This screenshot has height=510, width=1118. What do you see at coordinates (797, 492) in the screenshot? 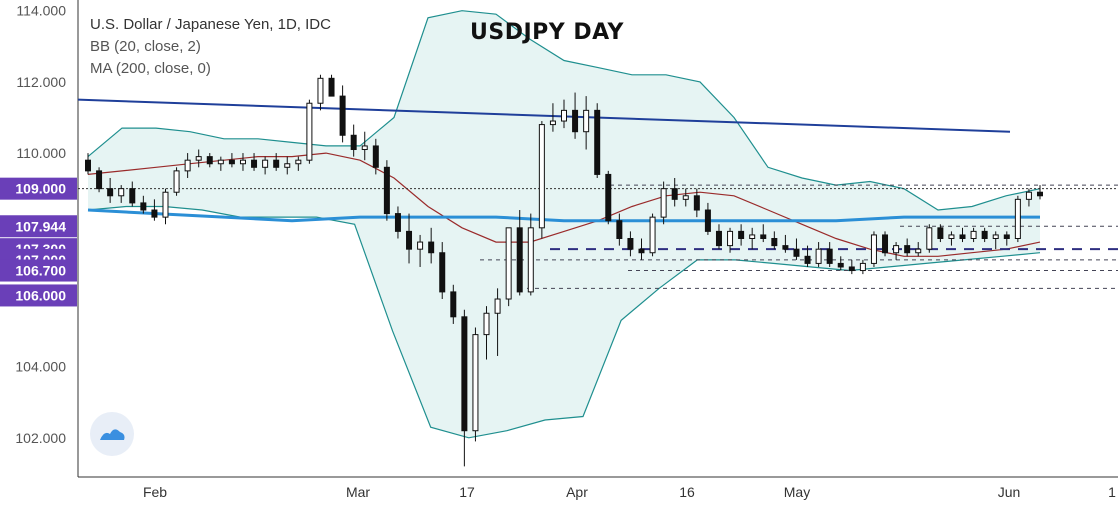
I see `x-tick-label: May` at bounding box center [797, 492].